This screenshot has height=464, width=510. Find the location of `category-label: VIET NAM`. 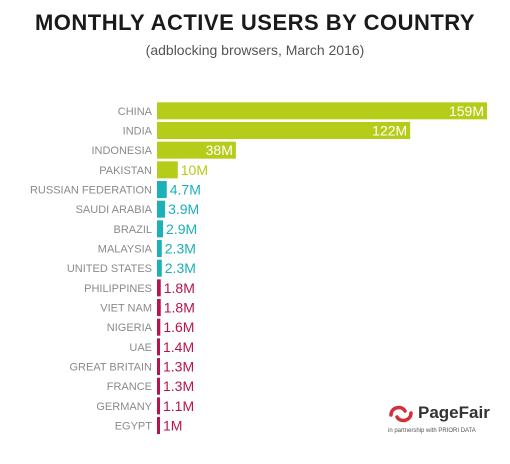

category-label: VIET NAM is located at coordinates (126, 309).